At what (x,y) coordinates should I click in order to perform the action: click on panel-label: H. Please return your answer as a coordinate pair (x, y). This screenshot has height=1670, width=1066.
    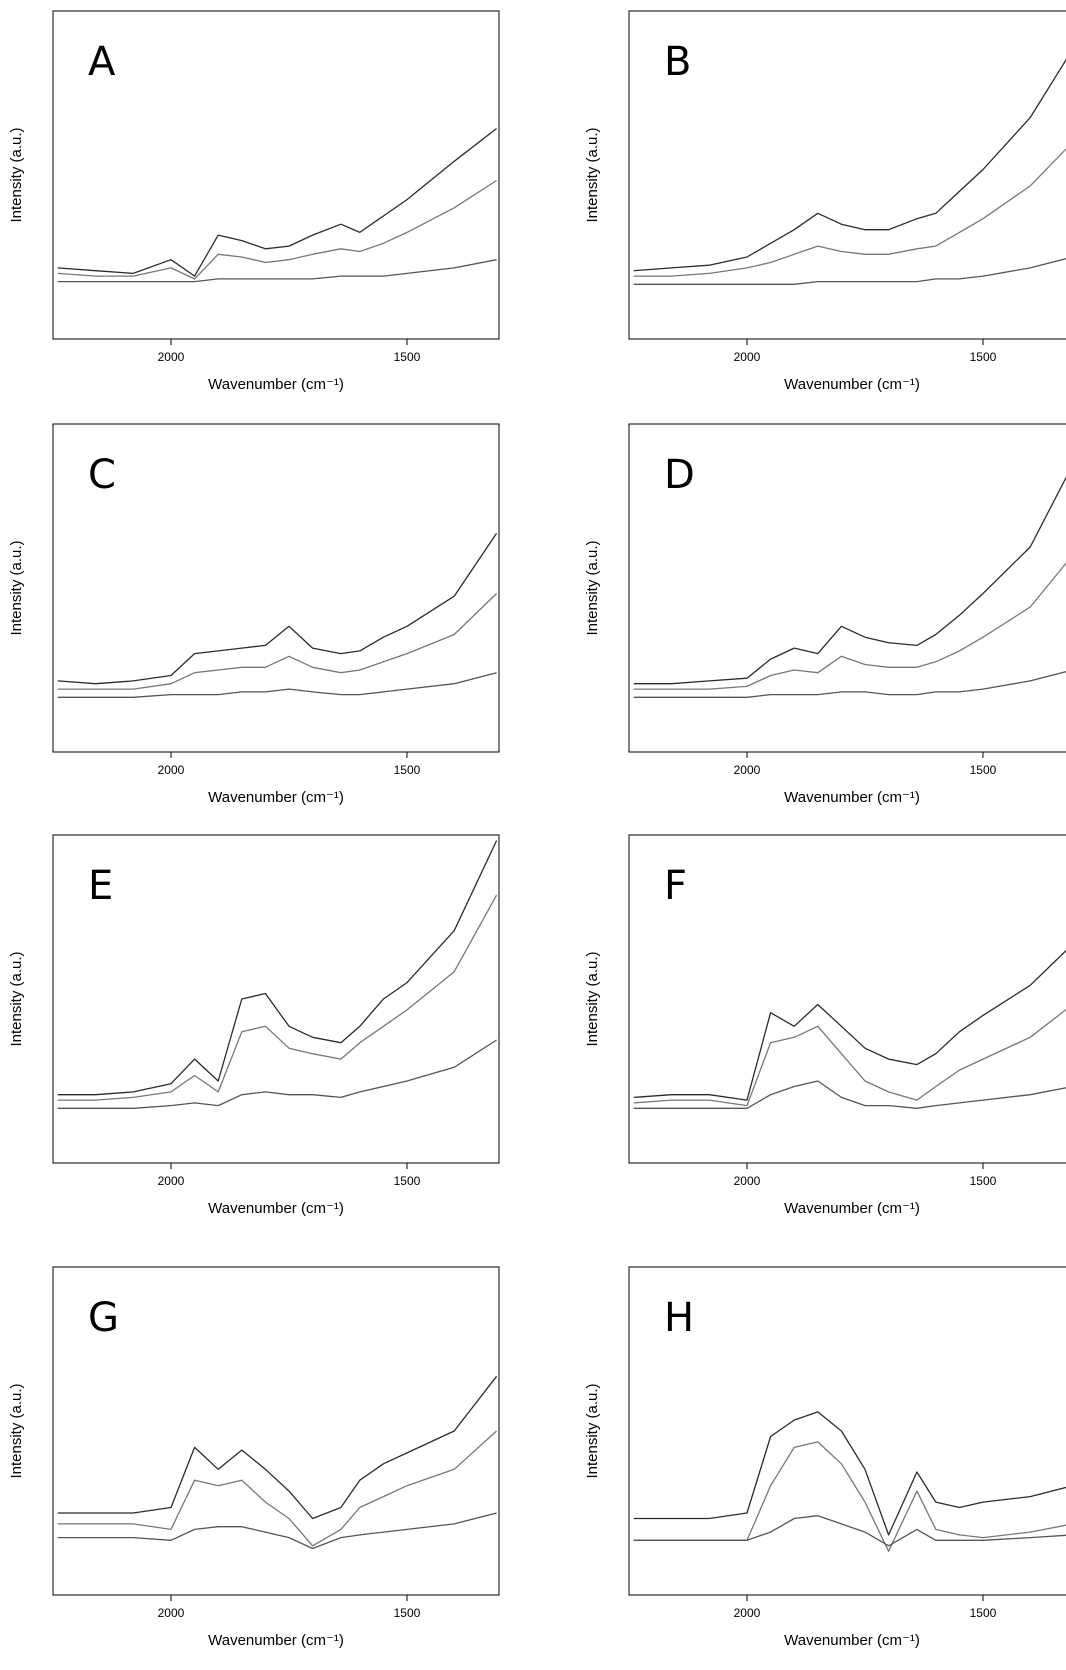
    Looking at the image, I should click on (679, 1318).